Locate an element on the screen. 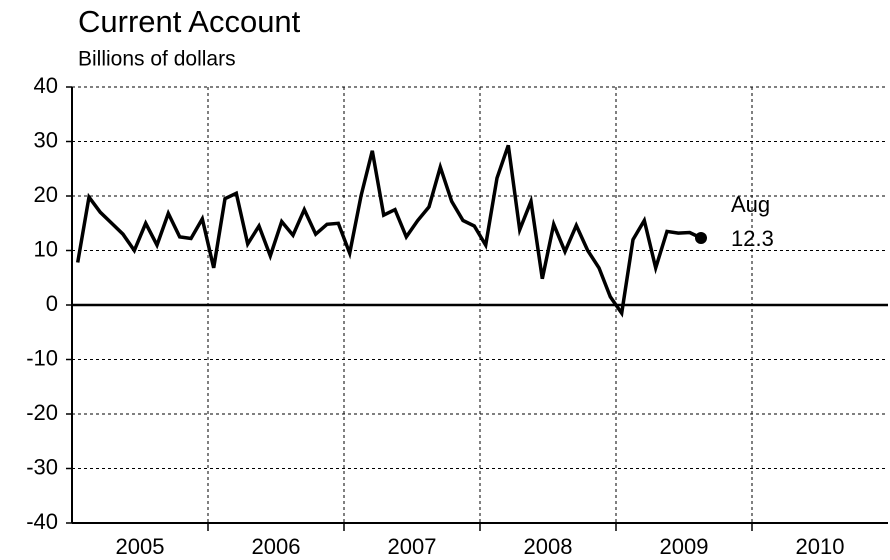  x-tick-label: 2005 is located at coordinates (140, 546).